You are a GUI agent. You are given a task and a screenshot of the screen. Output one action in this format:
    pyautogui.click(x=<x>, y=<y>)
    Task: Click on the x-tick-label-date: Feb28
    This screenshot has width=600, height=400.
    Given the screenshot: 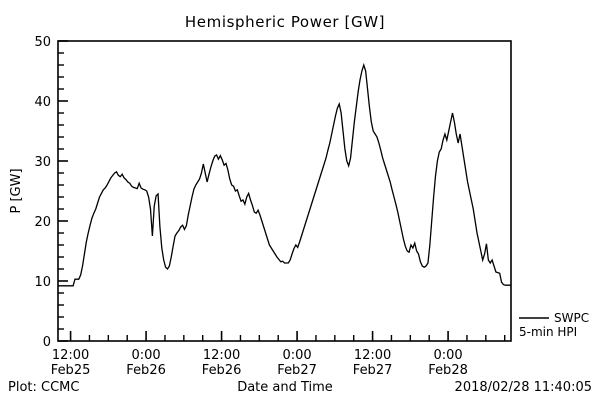 What is the action you would take?
    pyautogui.click(x=448, y=370)
    